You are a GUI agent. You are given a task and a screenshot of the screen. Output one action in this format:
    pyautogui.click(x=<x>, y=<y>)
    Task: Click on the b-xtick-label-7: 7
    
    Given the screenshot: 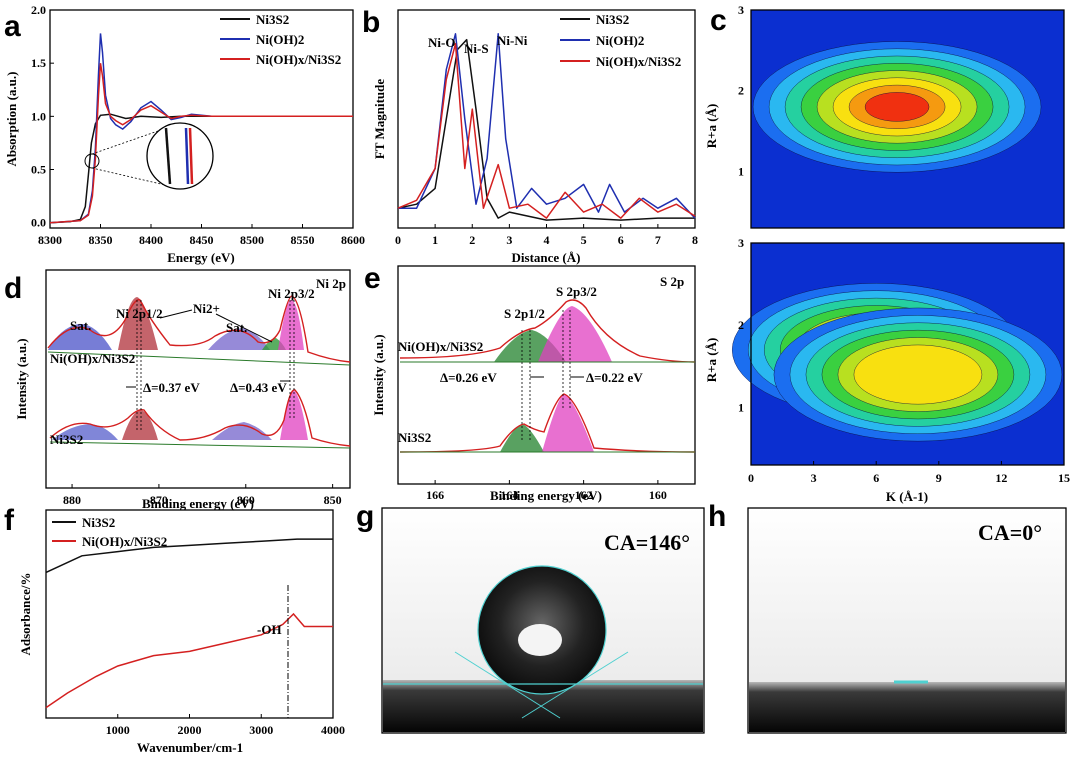 What is the action you would take?
    pyautogui.click(x=658, y=240)
    